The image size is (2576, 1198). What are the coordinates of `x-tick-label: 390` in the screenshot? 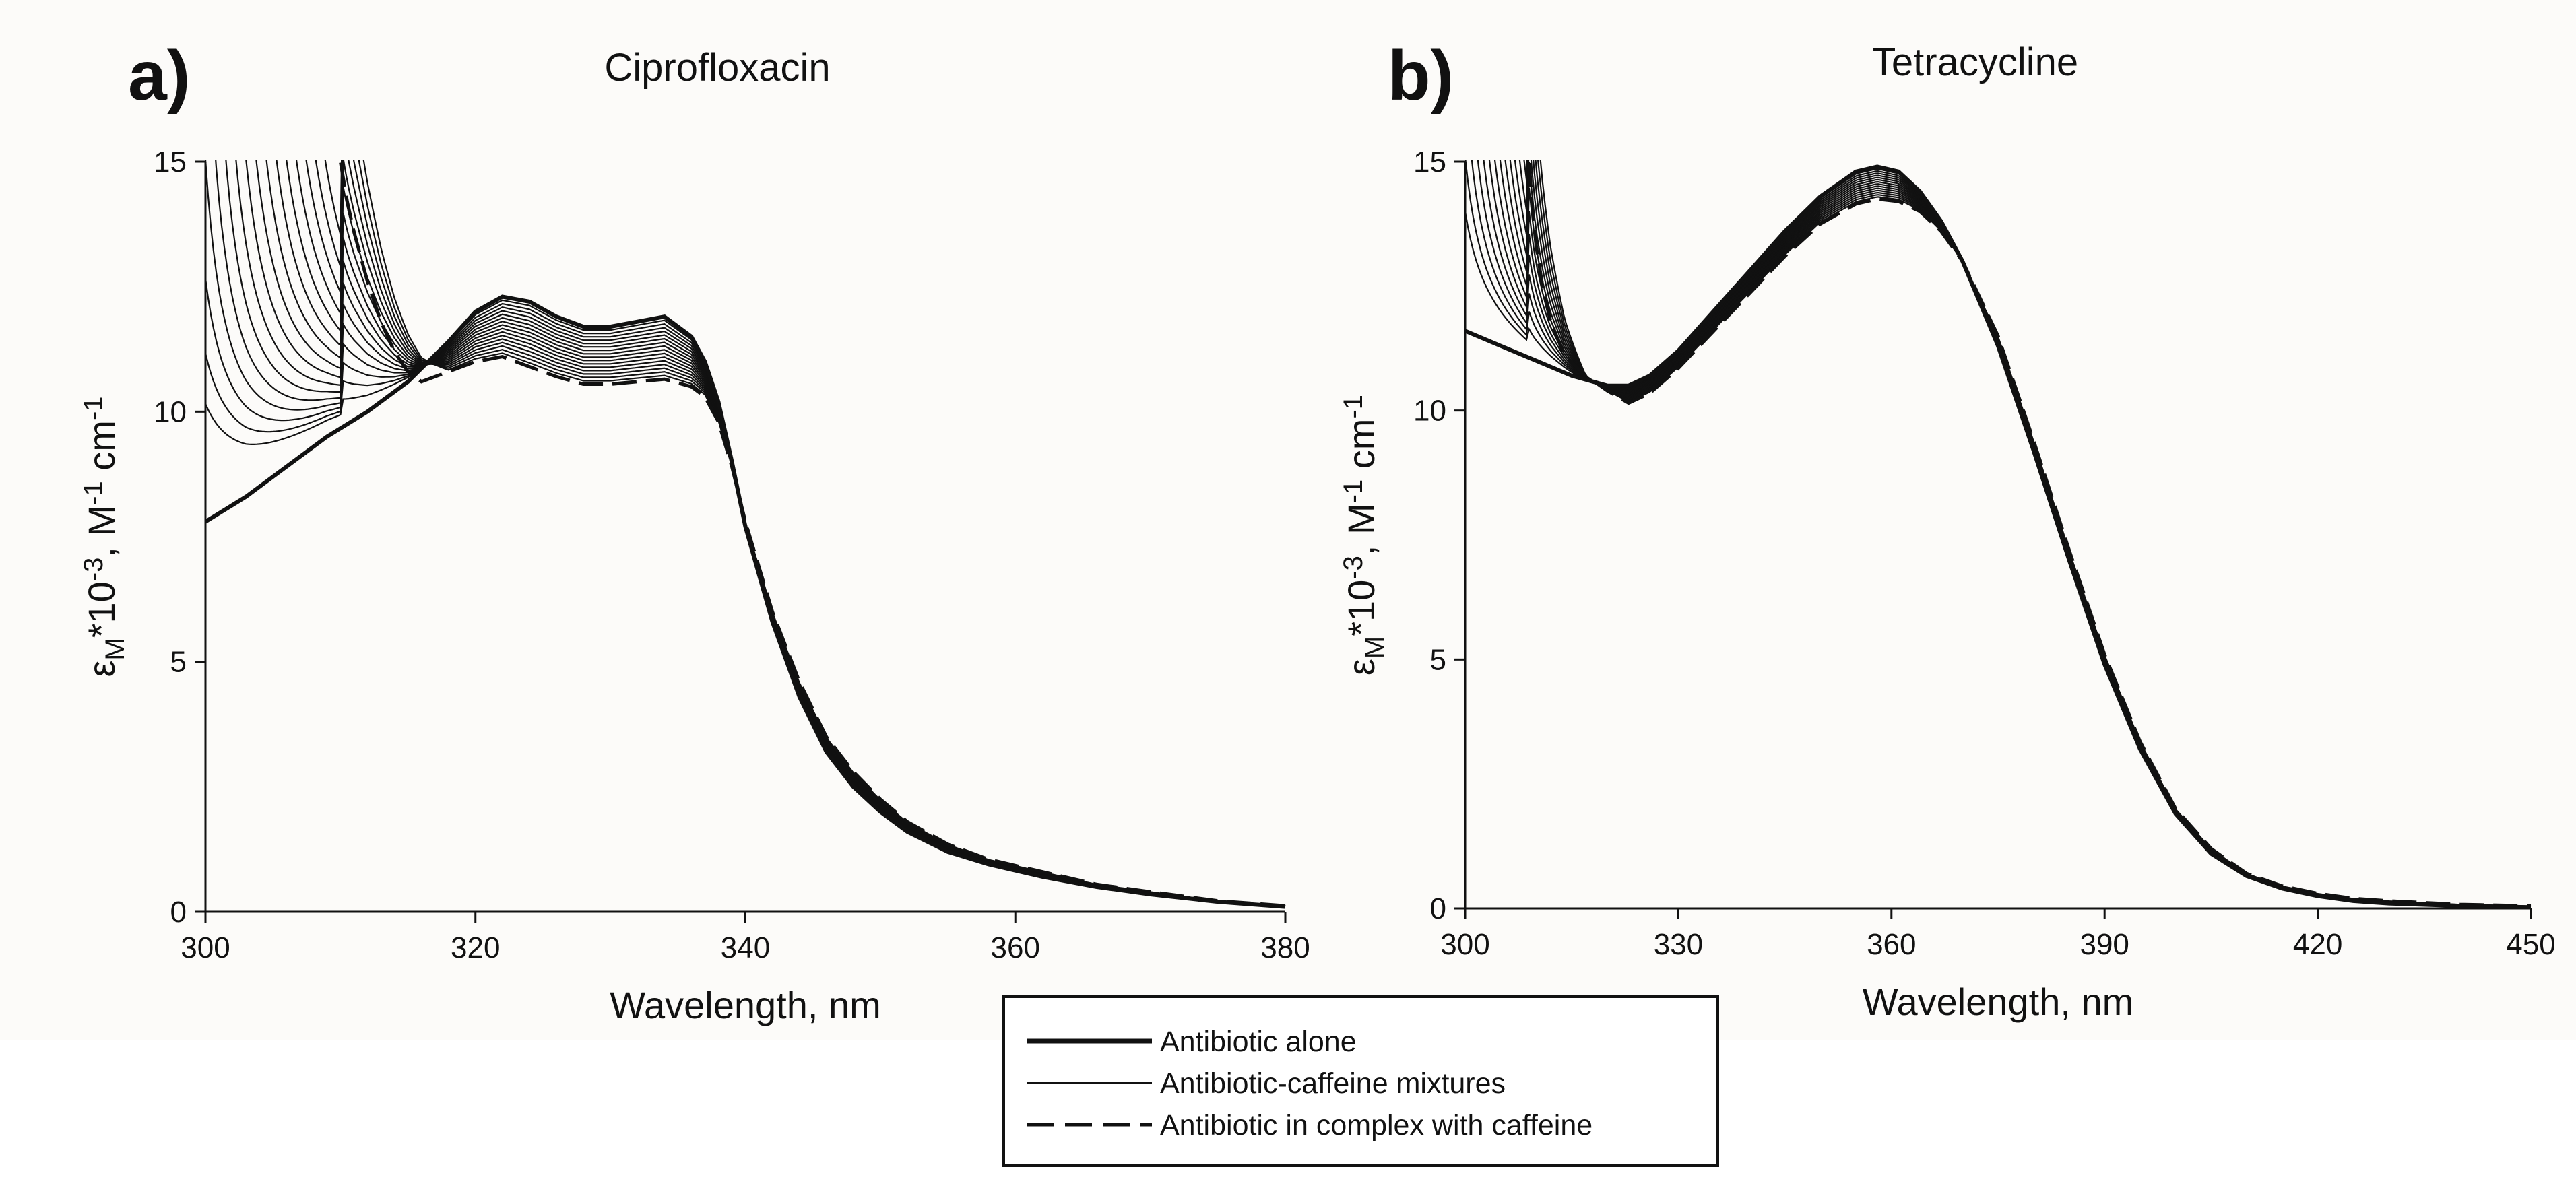 It's located at (2104, 944).